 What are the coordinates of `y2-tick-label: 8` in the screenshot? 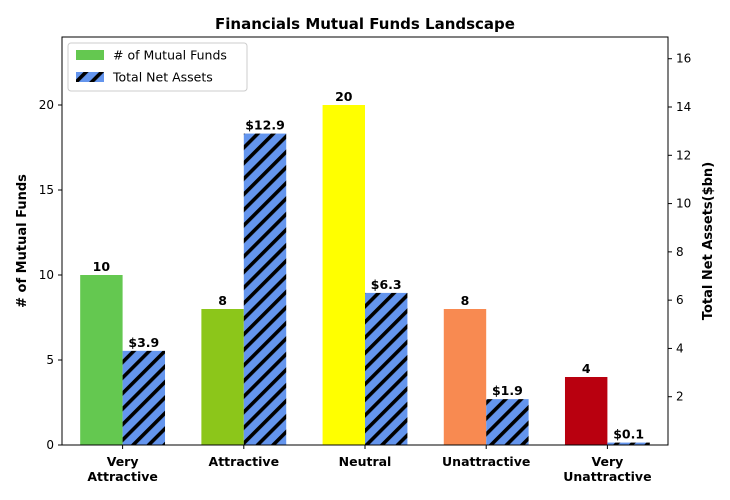 It's located at (680, 252).